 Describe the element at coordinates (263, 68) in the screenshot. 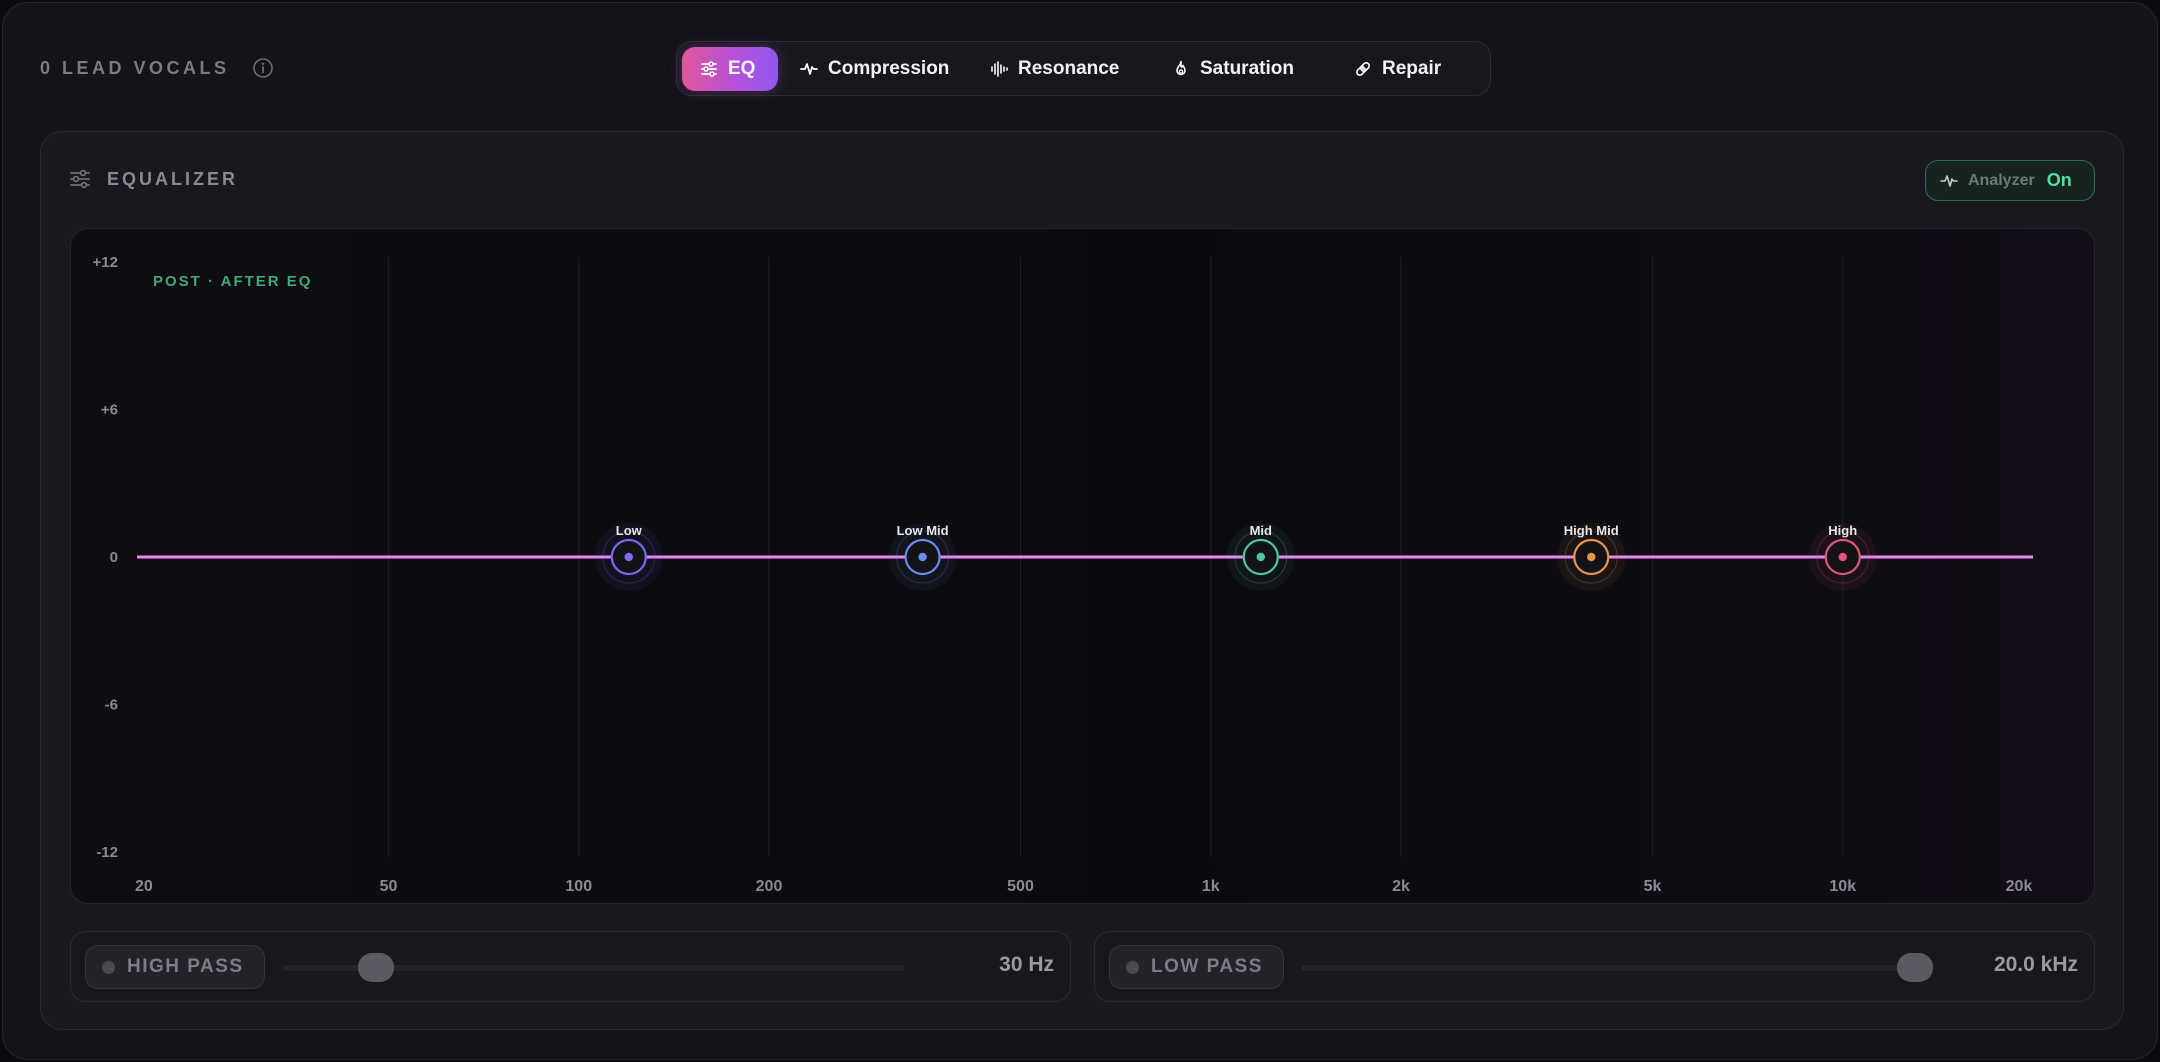

I see `info-icon` at that location.